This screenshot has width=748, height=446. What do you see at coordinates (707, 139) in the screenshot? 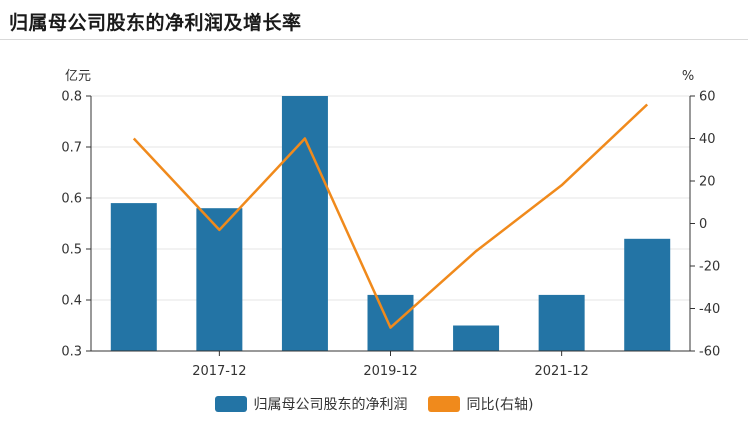
I see `y-right-tick-label: 40` at bounding box center [707, 139].